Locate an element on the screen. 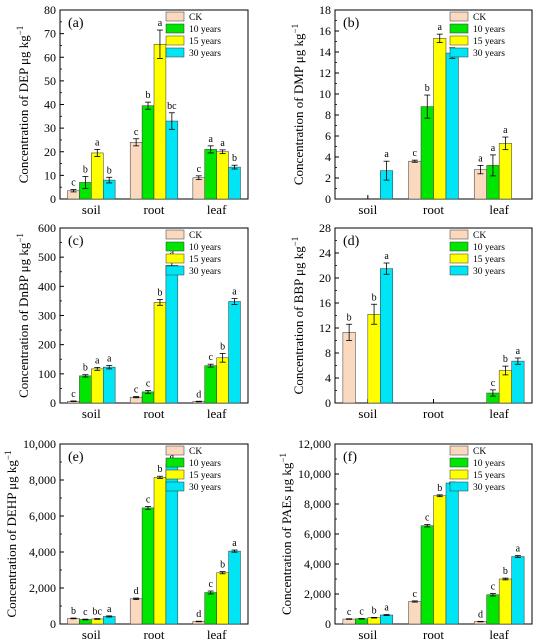  x-tick-label: soil is located at coordinates (367, 413).